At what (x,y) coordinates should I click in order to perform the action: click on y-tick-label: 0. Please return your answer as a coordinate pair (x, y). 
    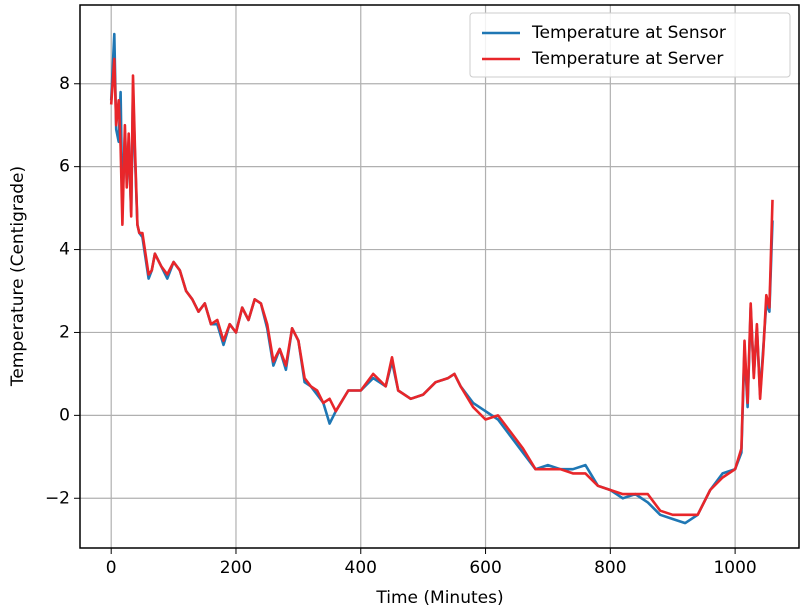
    Looking at the image, I should click on (64, 415).